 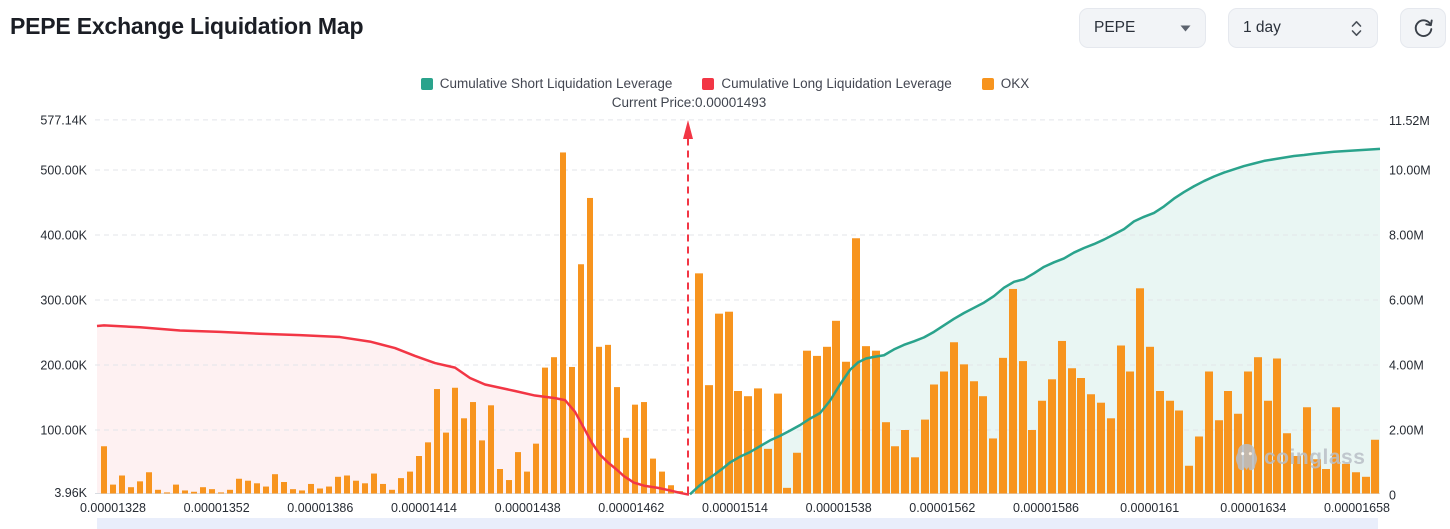 I want to click on right-axis-tick-label: 4.00M, so click(x=1406, y=366).